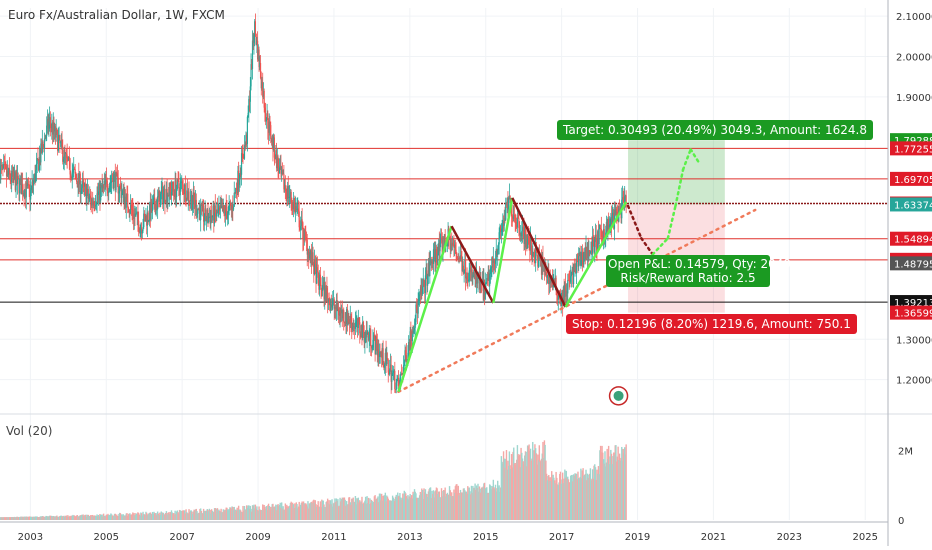  What do you see at coordinates (911, 263) in the screenshot?
I see `price-badge` at bounding box center [911, 263].